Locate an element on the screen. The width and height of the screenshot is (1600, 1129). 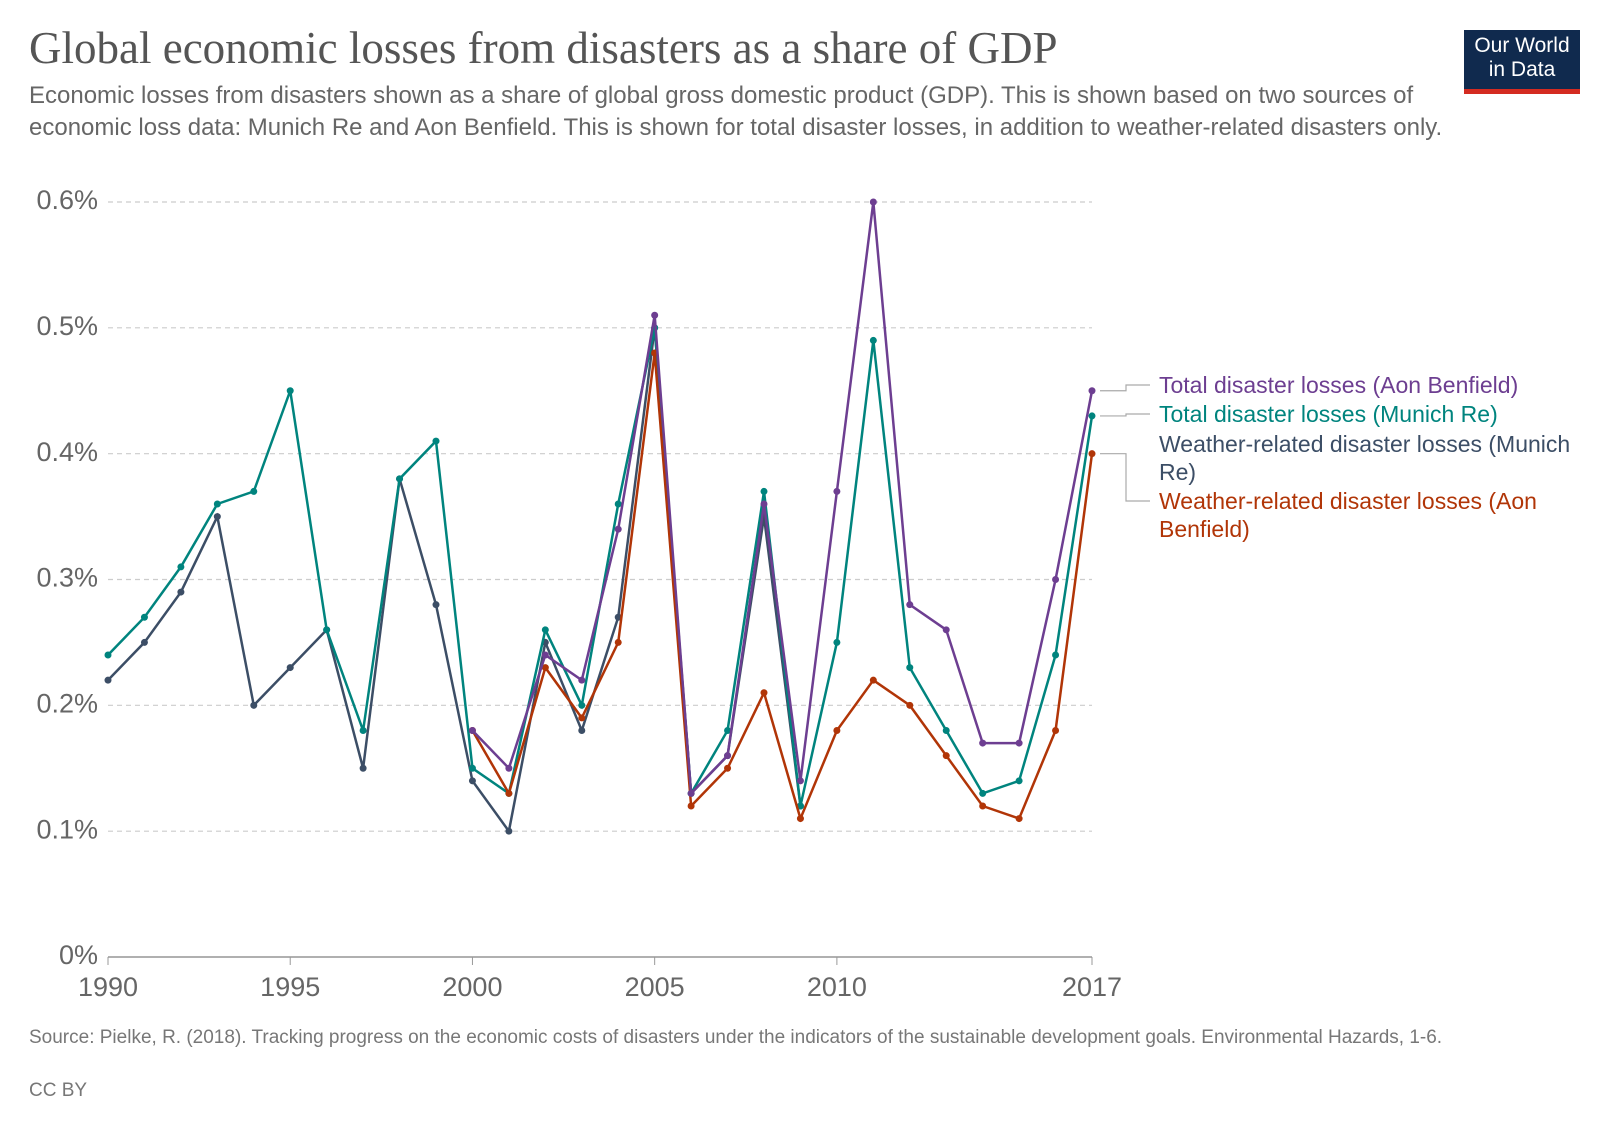
legend-label: Total disaster losses (Munich Re) is located at coordinates (1328, 414).